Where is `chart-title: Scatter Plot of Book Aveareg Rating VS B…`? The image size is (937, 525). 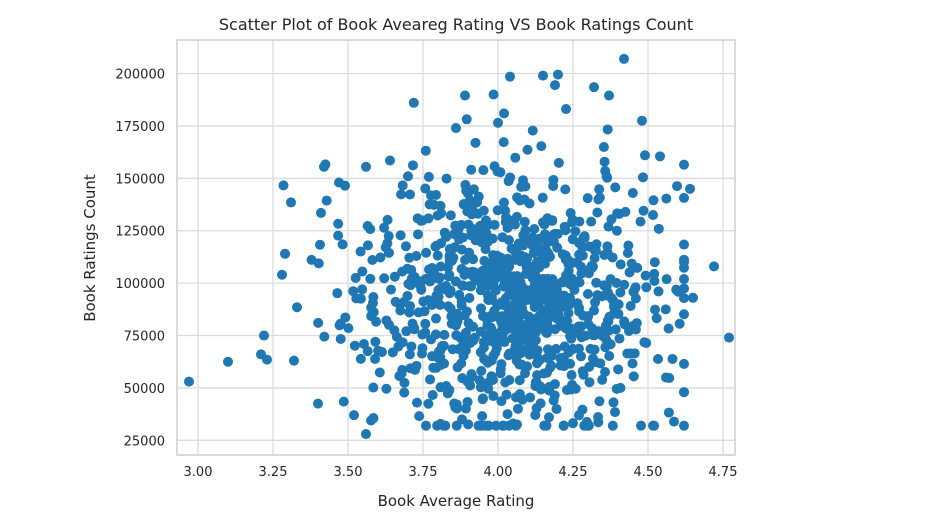
chart-title: Scatter Plot of Book Aveareg Rating VS B… is located at coordinates (456, 24).